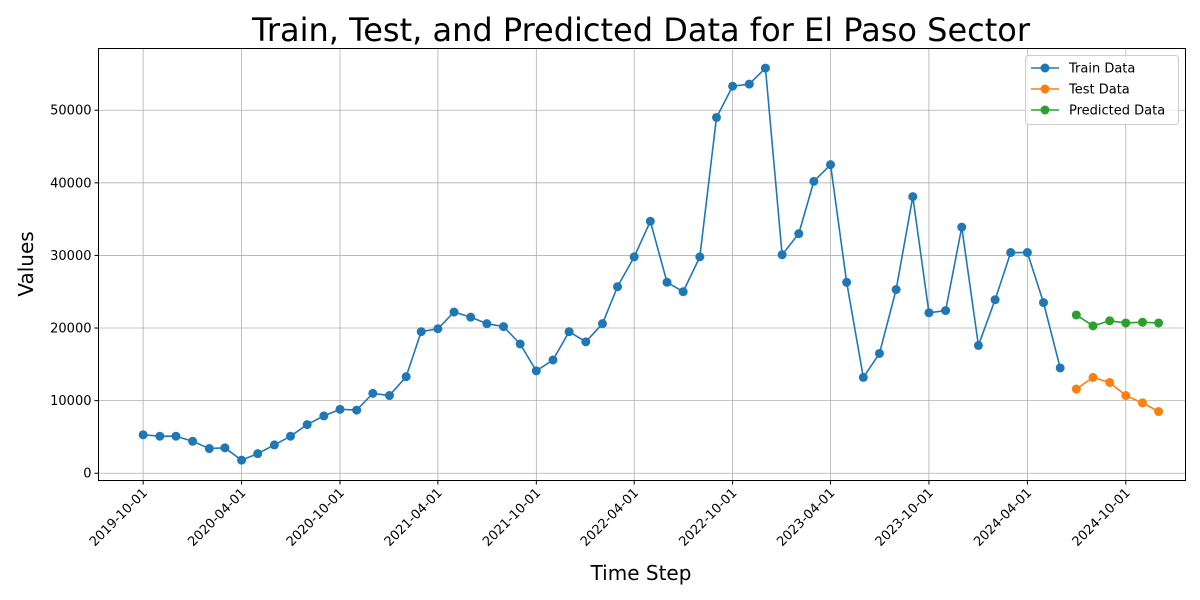  I want to click on predicted-data-series, so click(1117, 320).